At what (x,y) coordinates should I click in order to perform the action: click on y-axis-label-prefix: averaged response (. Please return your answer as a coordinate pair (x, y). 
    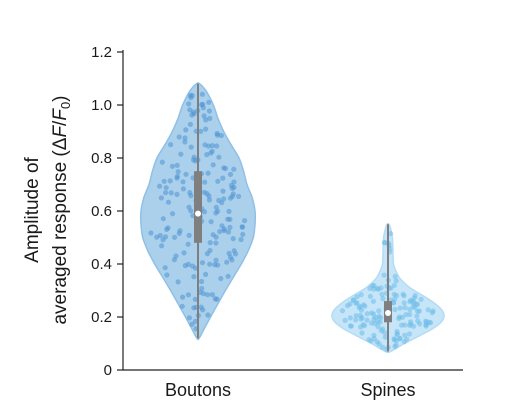
    Looking at the image, I should click on (60, 237).